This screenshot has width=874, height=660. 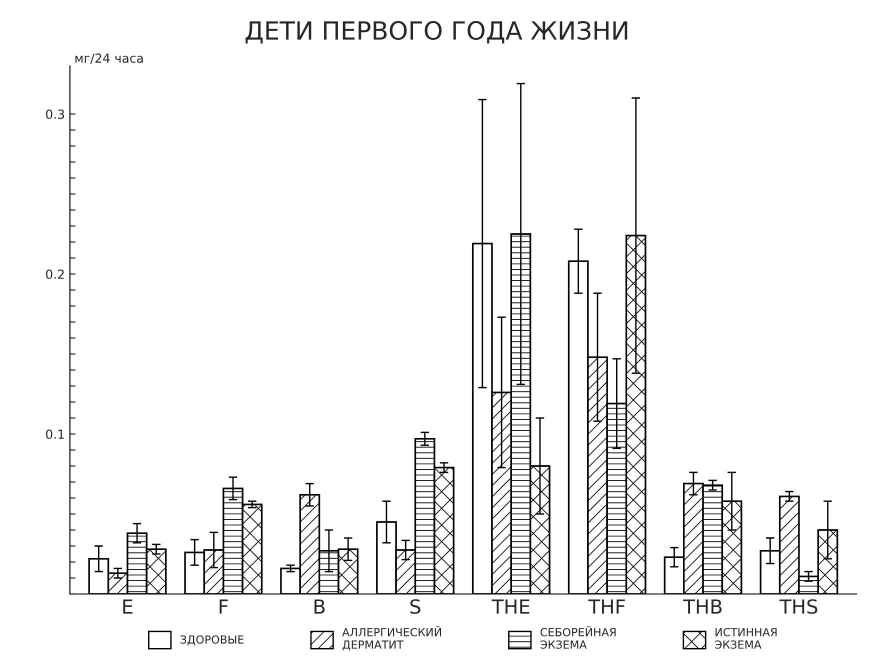 What do you see at coordinates (606, 606) in the screenshot?
I see `x-tick-label: THF` at bounding box center [606, 606].